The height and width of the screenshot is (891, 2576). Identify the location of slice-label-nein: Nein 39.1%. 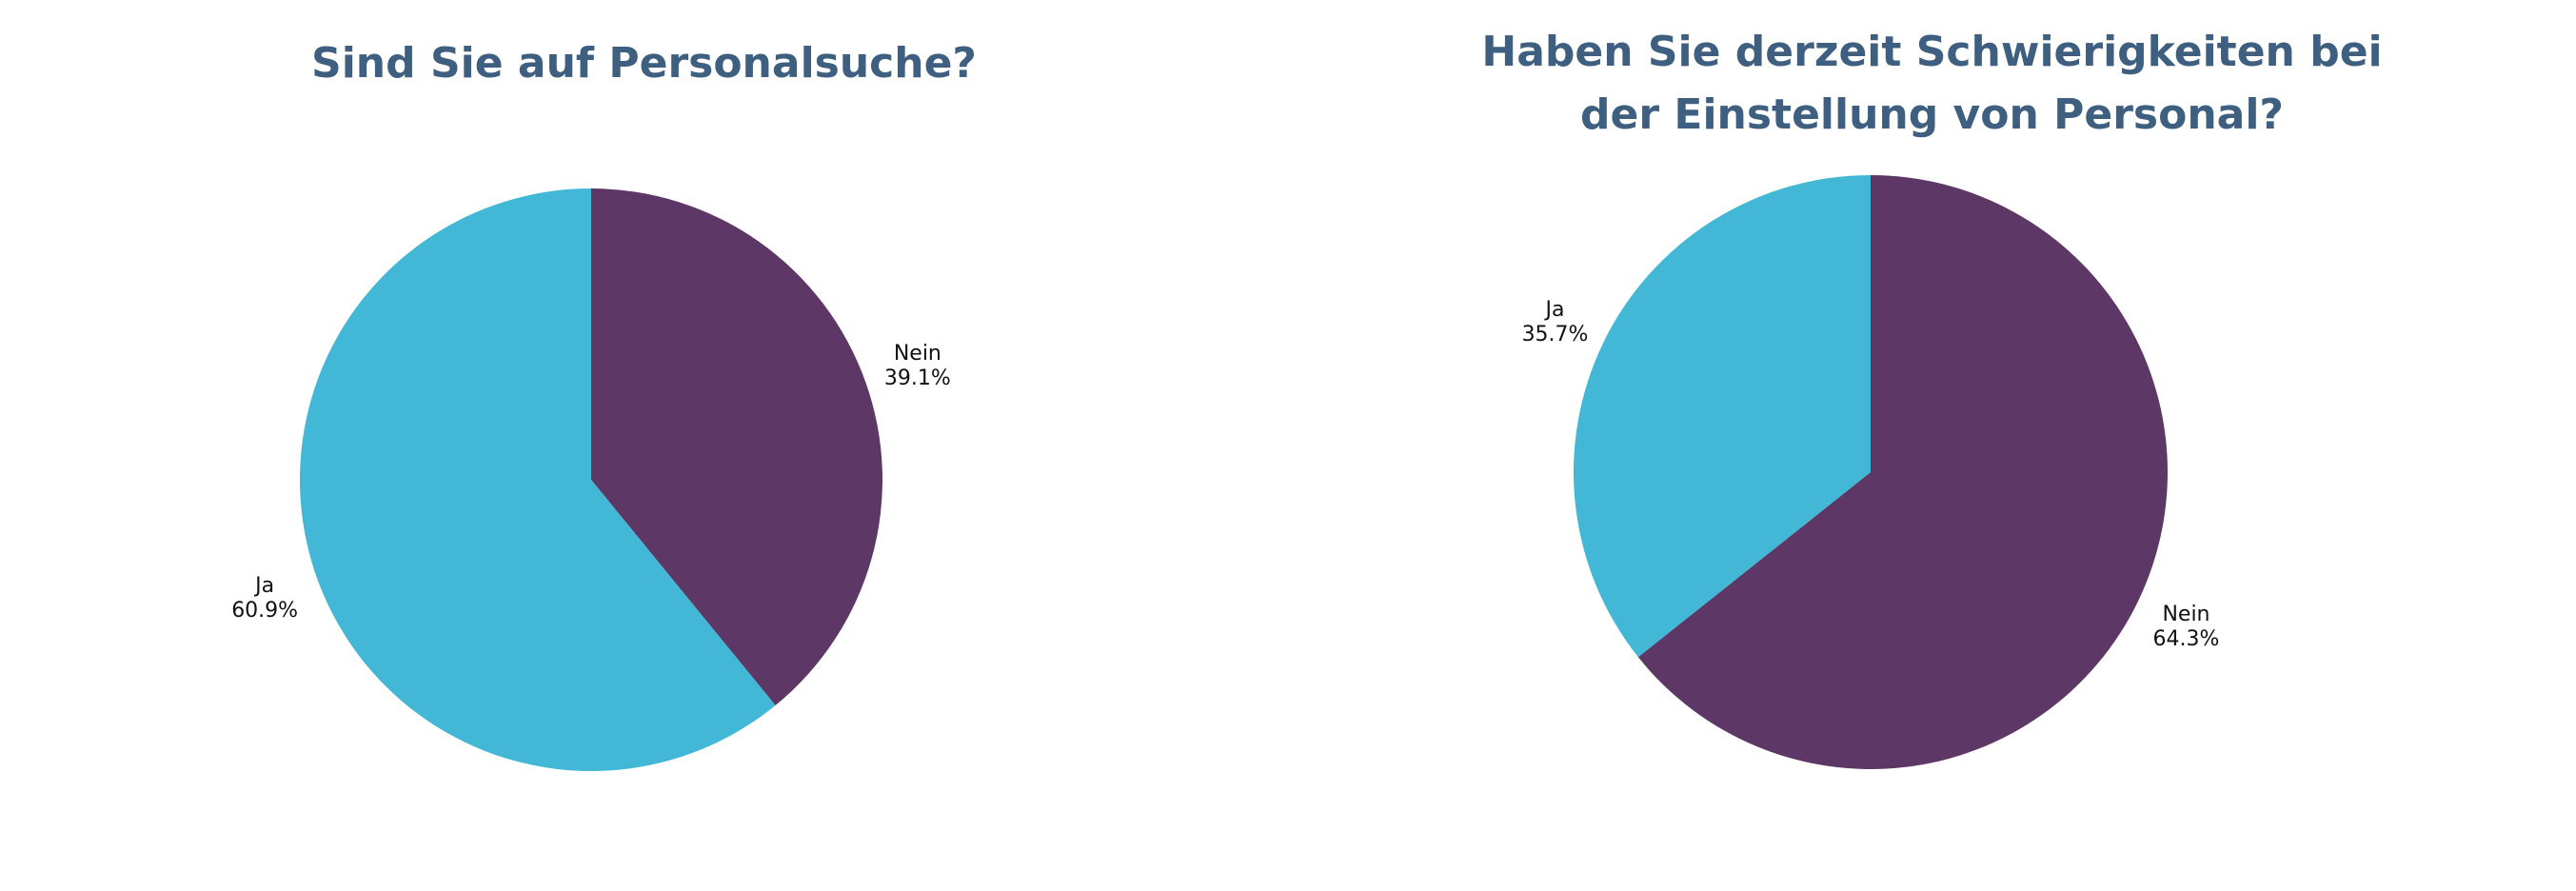
(917, 366).